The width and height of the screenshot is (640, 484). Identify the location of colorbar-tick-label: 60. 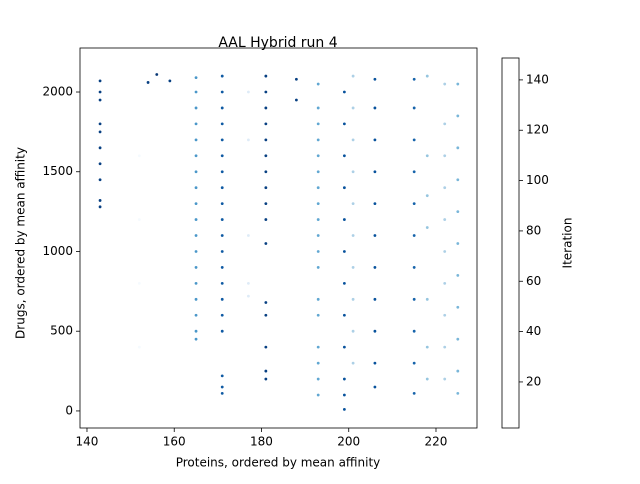
(533, 281).